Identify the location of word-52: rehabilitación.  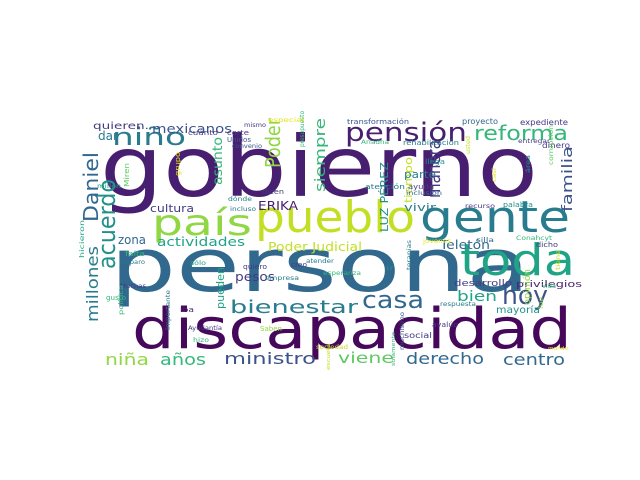
(431, 143).